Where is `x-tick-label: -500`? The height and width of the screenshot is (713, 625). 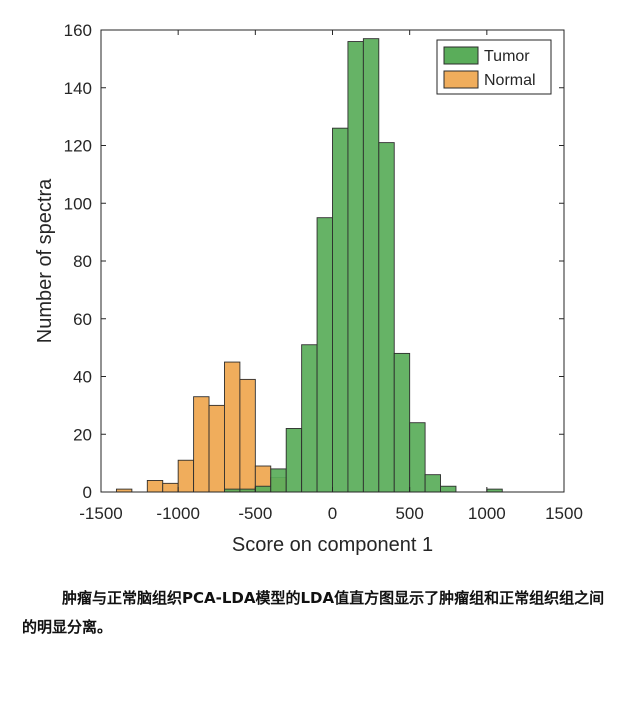
x-tick-label: -500 is located at coordinates (255, 513).